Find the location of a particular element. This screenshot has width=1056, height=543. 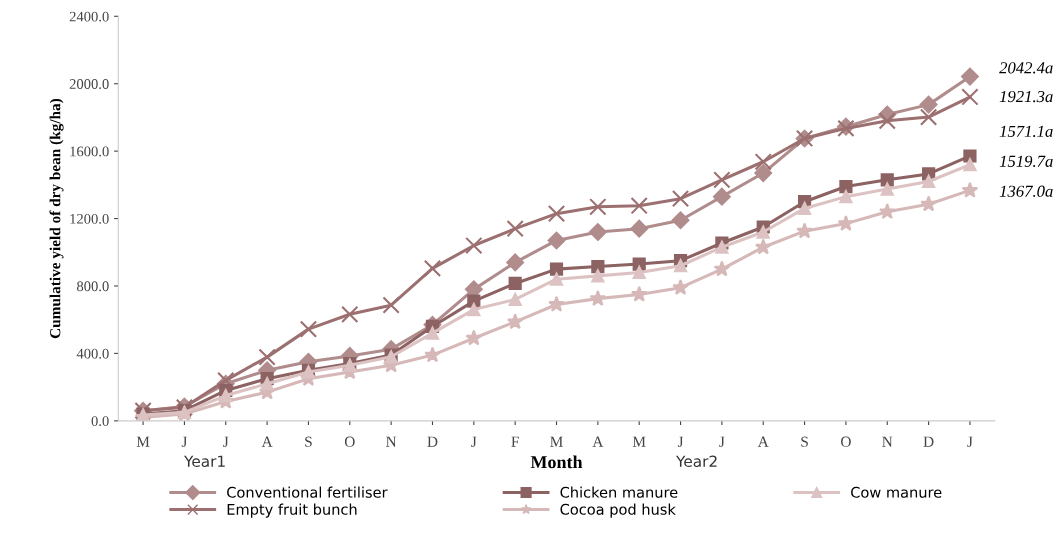

legend-label: Conventional fertiliser is located at coordinates (307, 492).